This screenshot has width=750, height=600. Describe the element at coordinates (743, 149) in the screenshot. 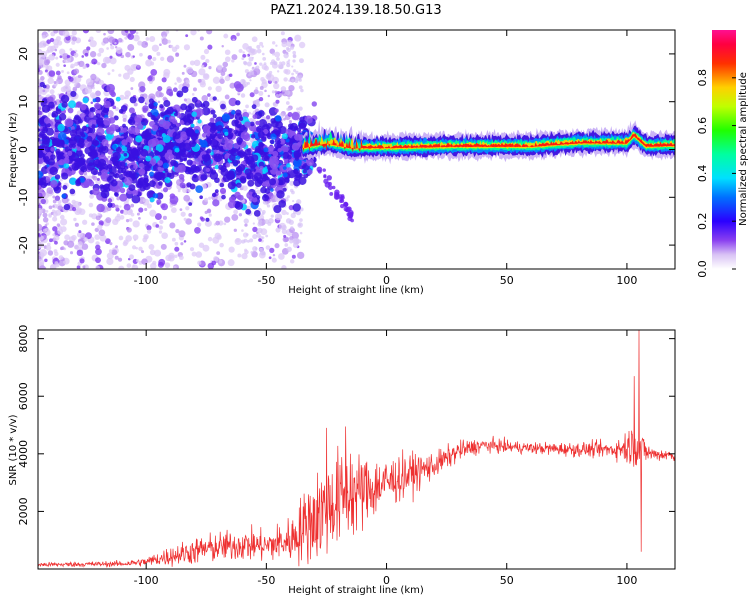

I see `colorbar-label: Normalized spectral amplitude` at that location.